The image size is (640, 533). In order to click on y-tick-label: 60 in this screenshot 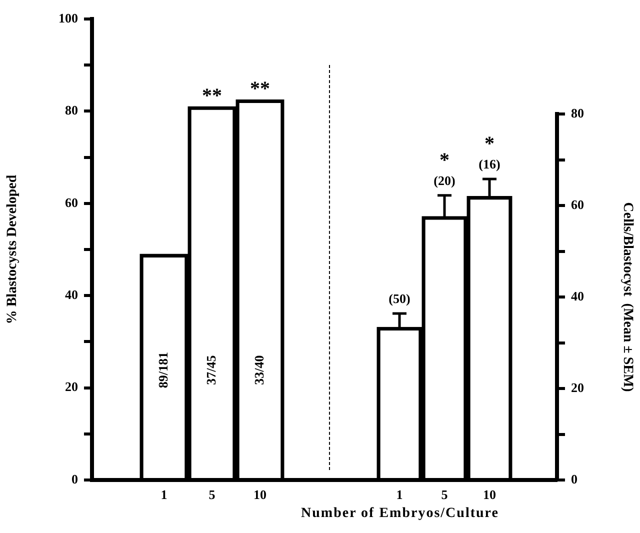, I will do `click(71, 202)`.